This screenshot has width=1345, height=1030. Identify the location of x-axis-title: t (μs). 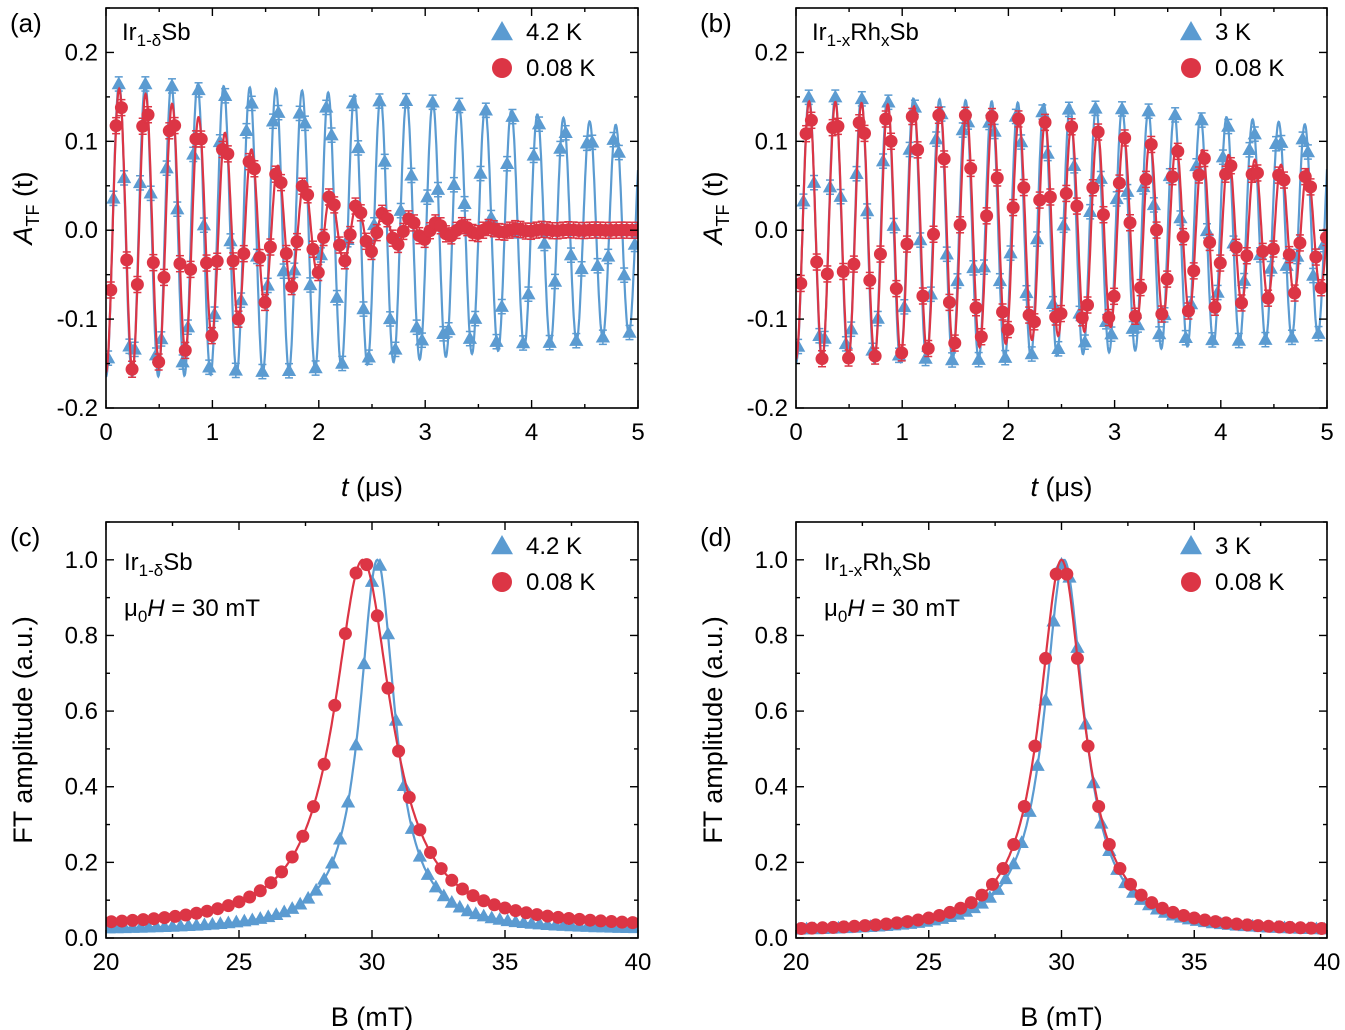
(1061, 487).